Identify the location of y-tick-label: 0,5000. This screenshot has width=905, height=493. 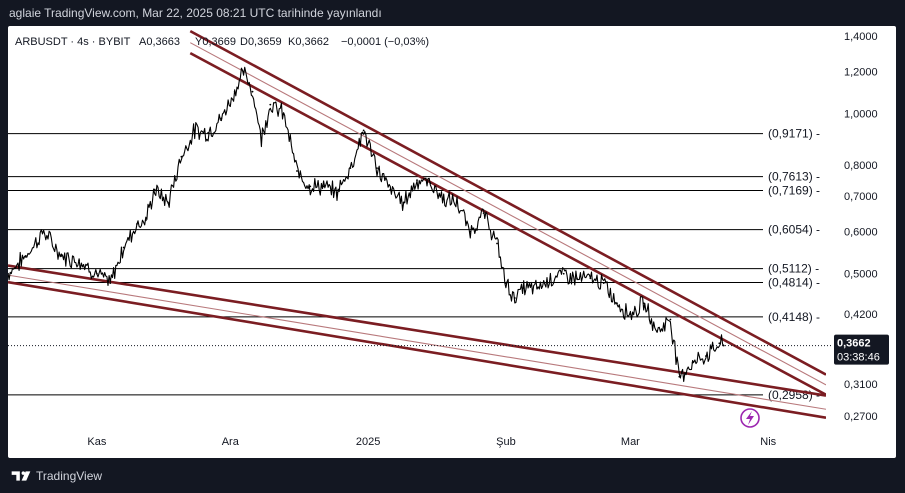
(861, 275).